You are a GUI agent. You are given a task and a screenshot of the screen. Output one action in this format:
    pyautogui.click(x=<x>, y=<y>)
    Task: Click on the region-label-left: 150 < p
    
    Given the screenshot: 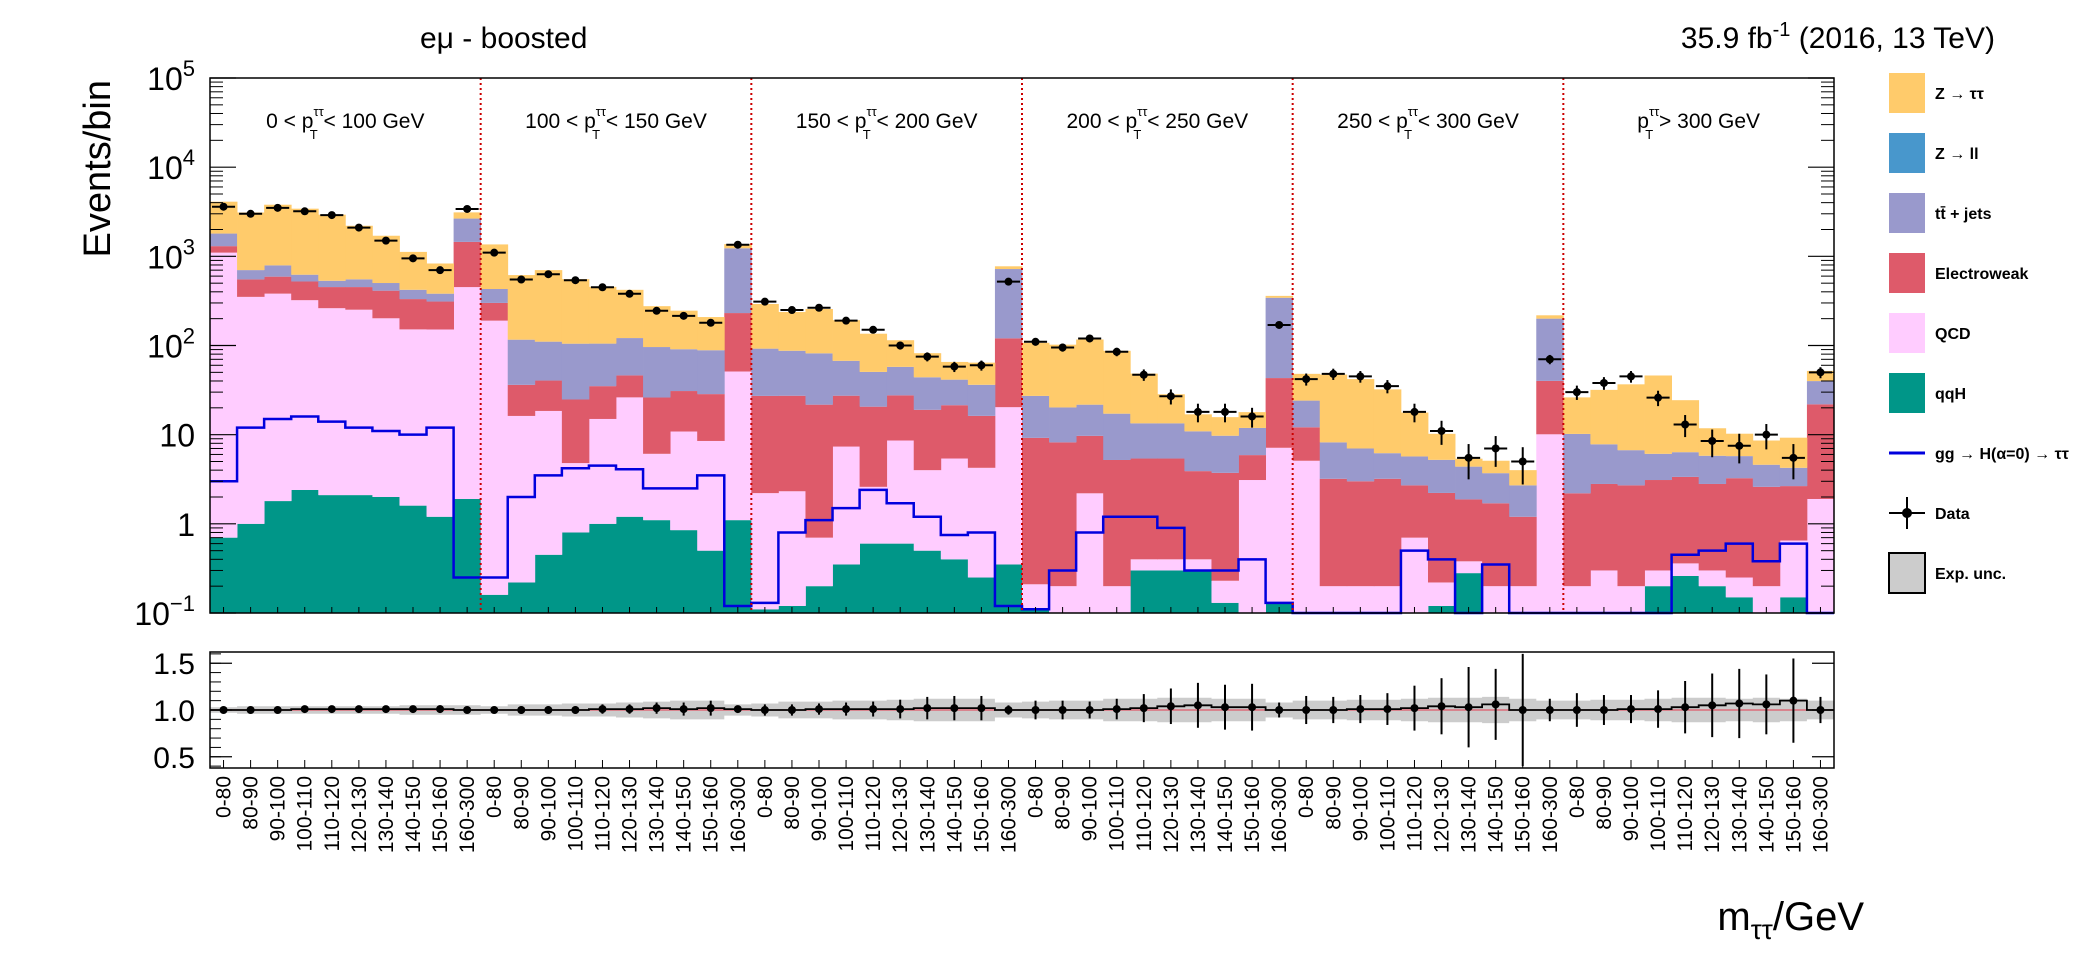 What is the action you would take?
    pyautogui.click(x=831, y=121)
    